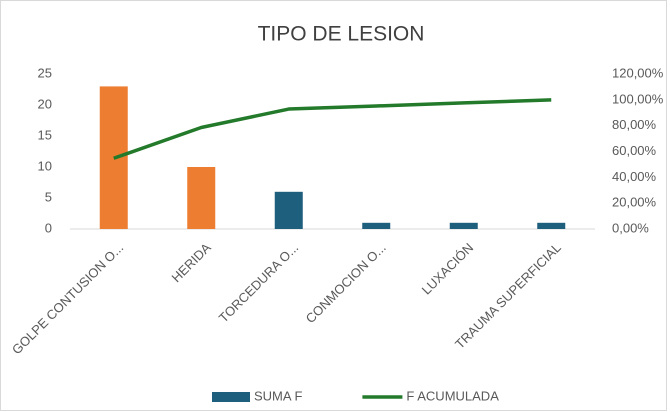  I want to click on y2-tick-label: 40,00%, so click(634, 176).